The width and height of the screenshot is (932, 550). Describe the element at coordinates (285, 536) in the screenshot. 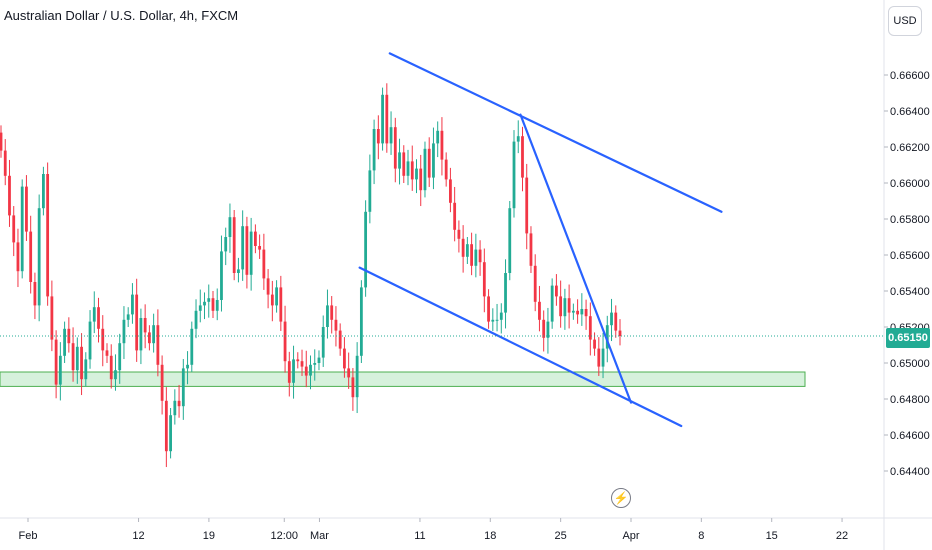

I see `x-tick-label: 12:00` at that location.